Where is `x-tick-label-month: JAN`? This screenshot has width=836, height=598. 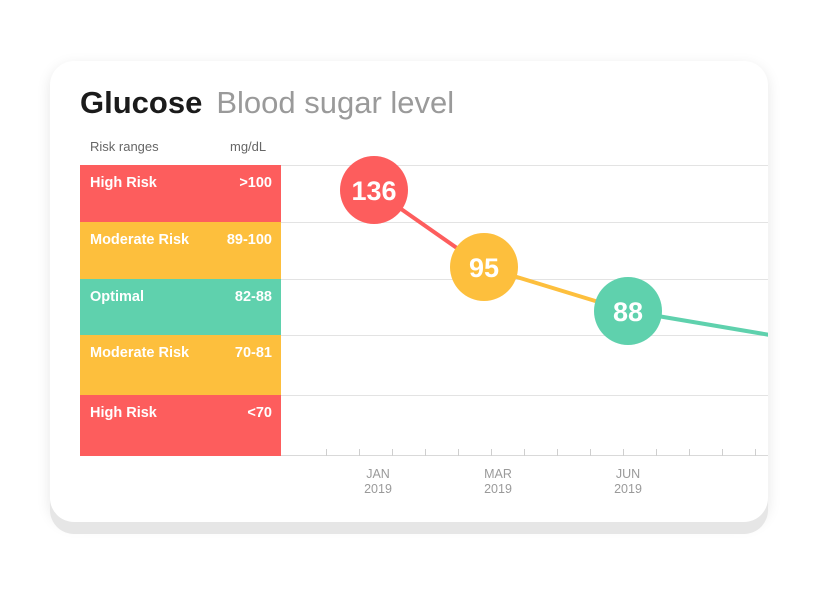 x-tick-label-month: JAN is located at coordinates (378, 474).